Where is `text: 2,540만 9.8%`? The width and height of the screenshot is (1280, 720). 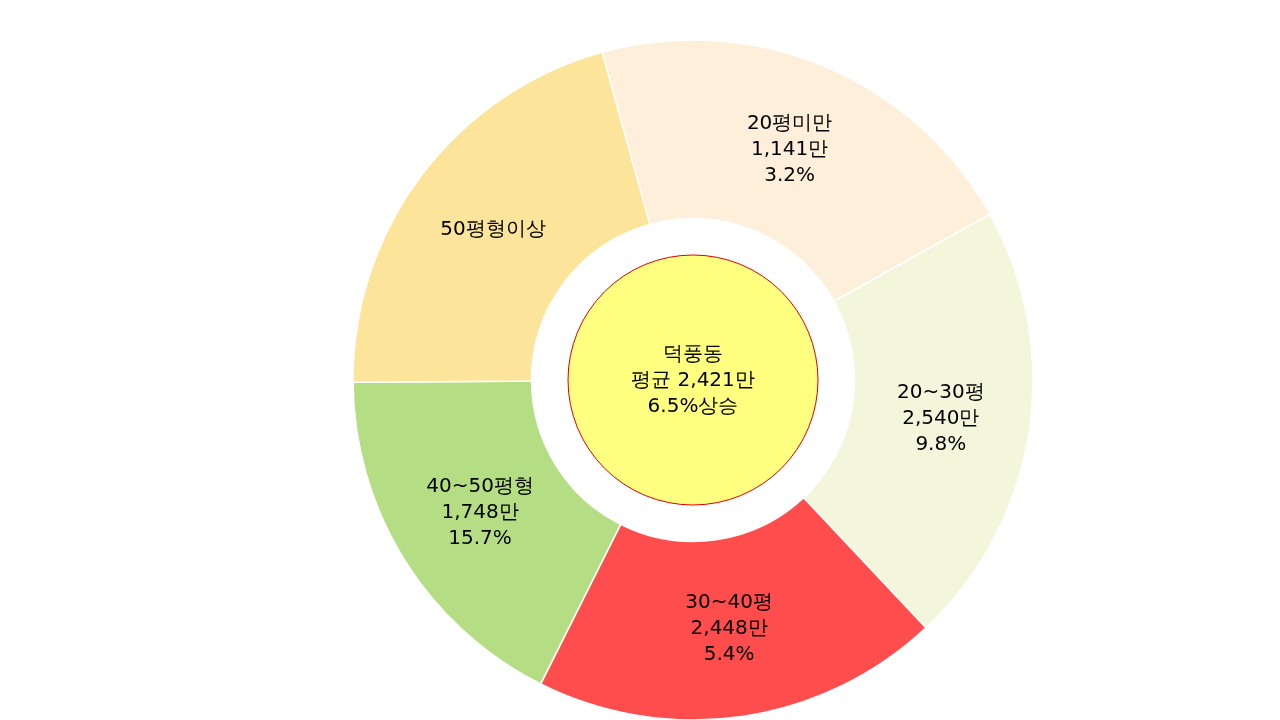 text: 2,540만 9.8% is located at coordinates (941, 429).